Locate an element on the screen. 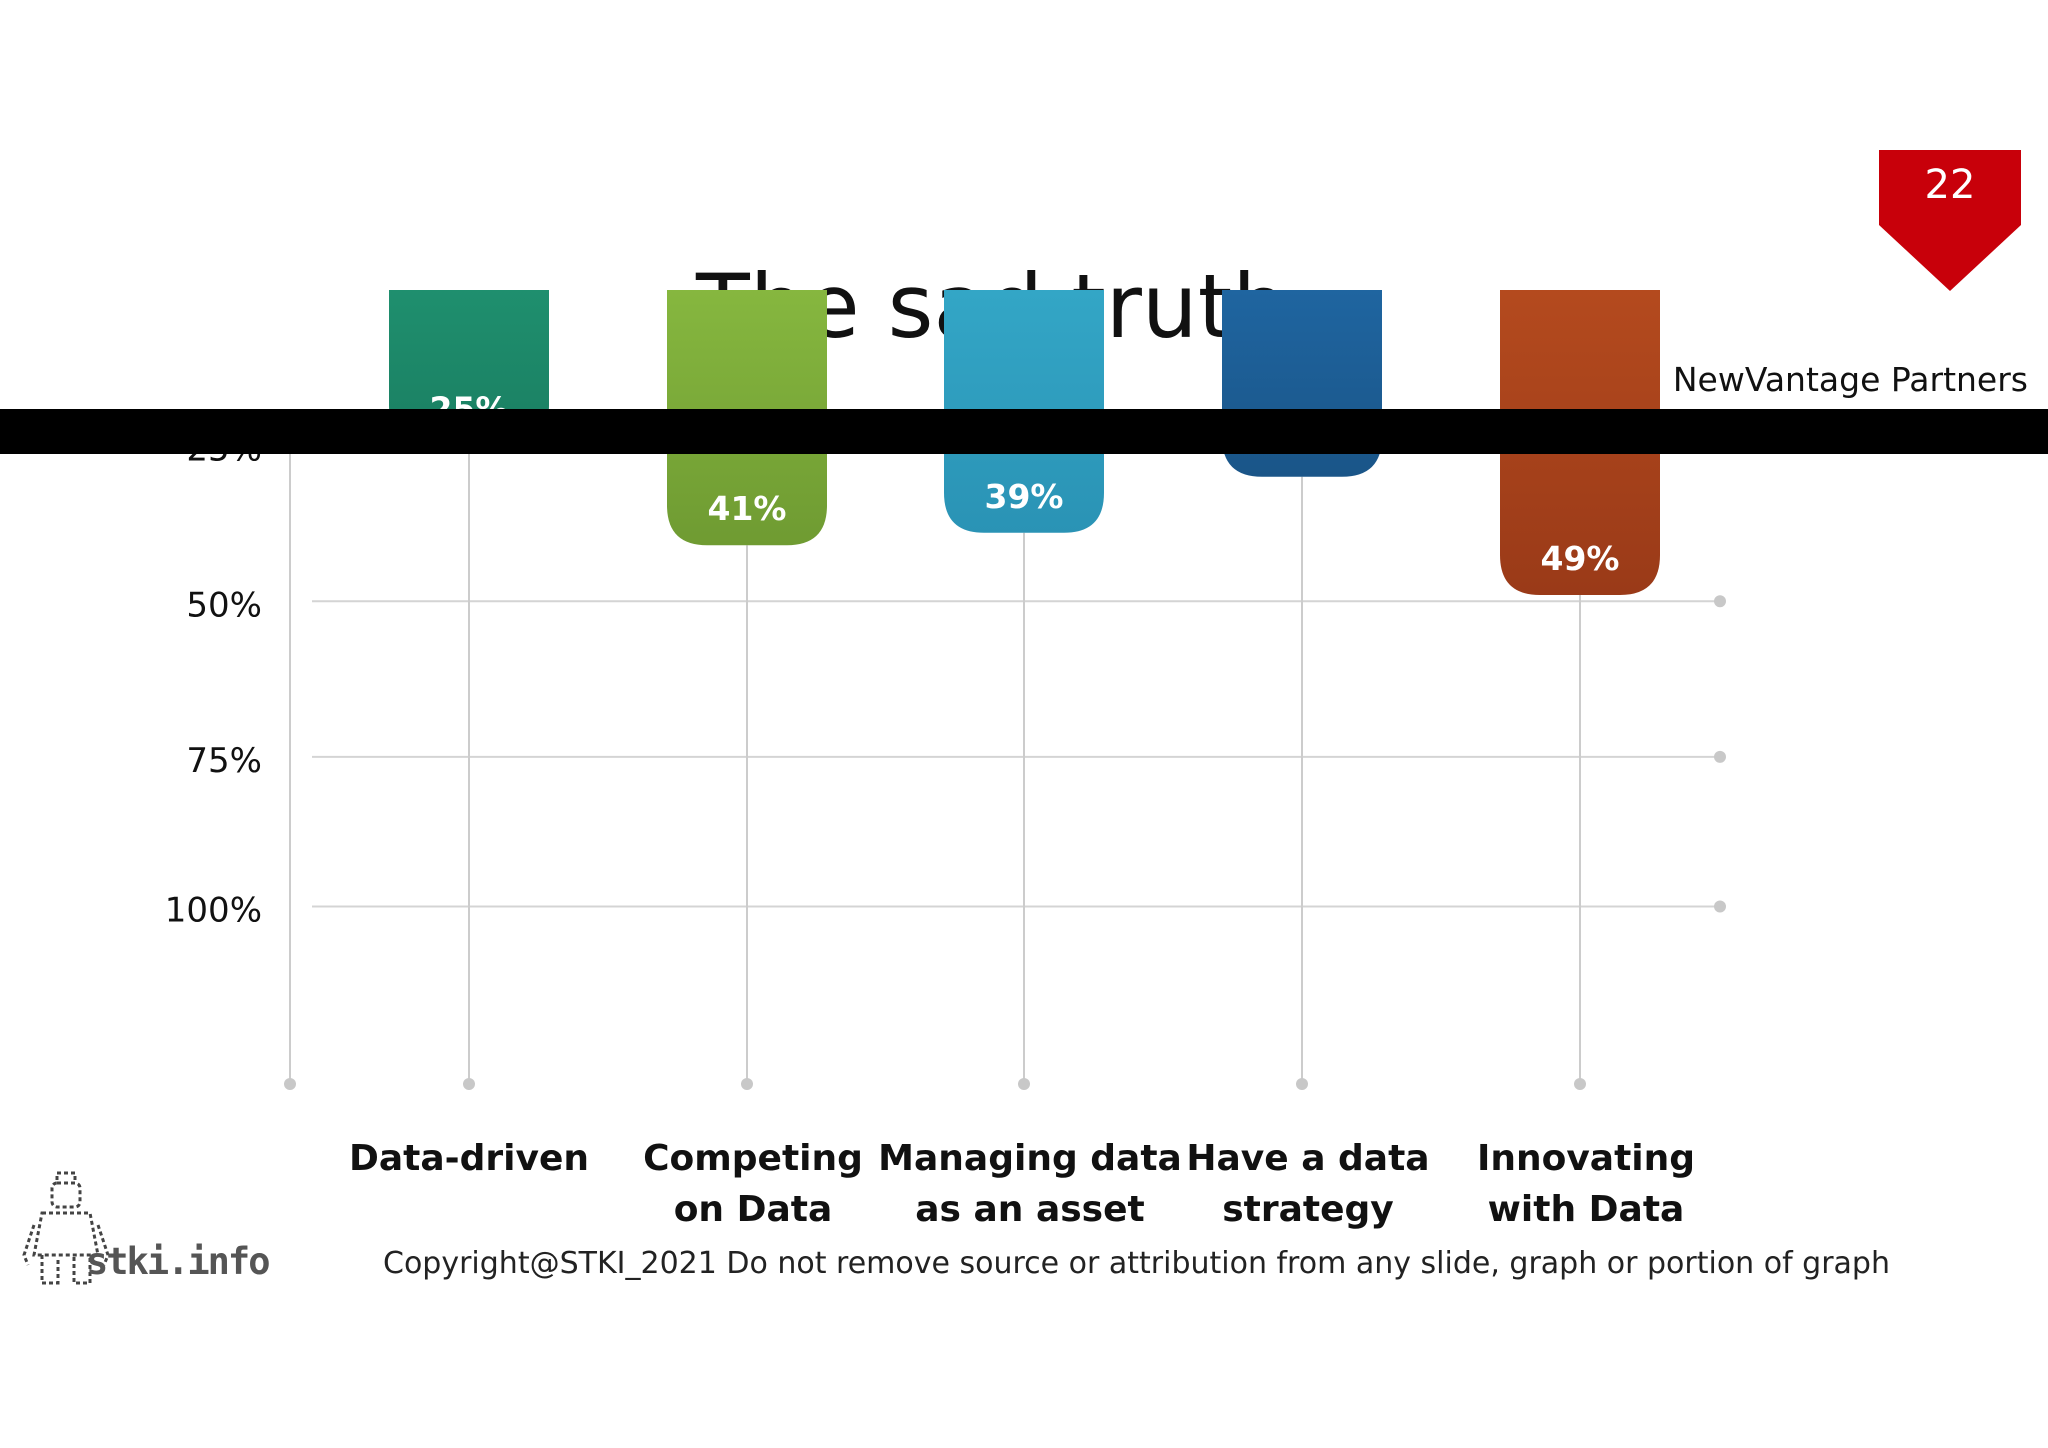 This screenshot has height=1448, width=2048. bar-value-label: 49% is located at coordinates (1580, 558).